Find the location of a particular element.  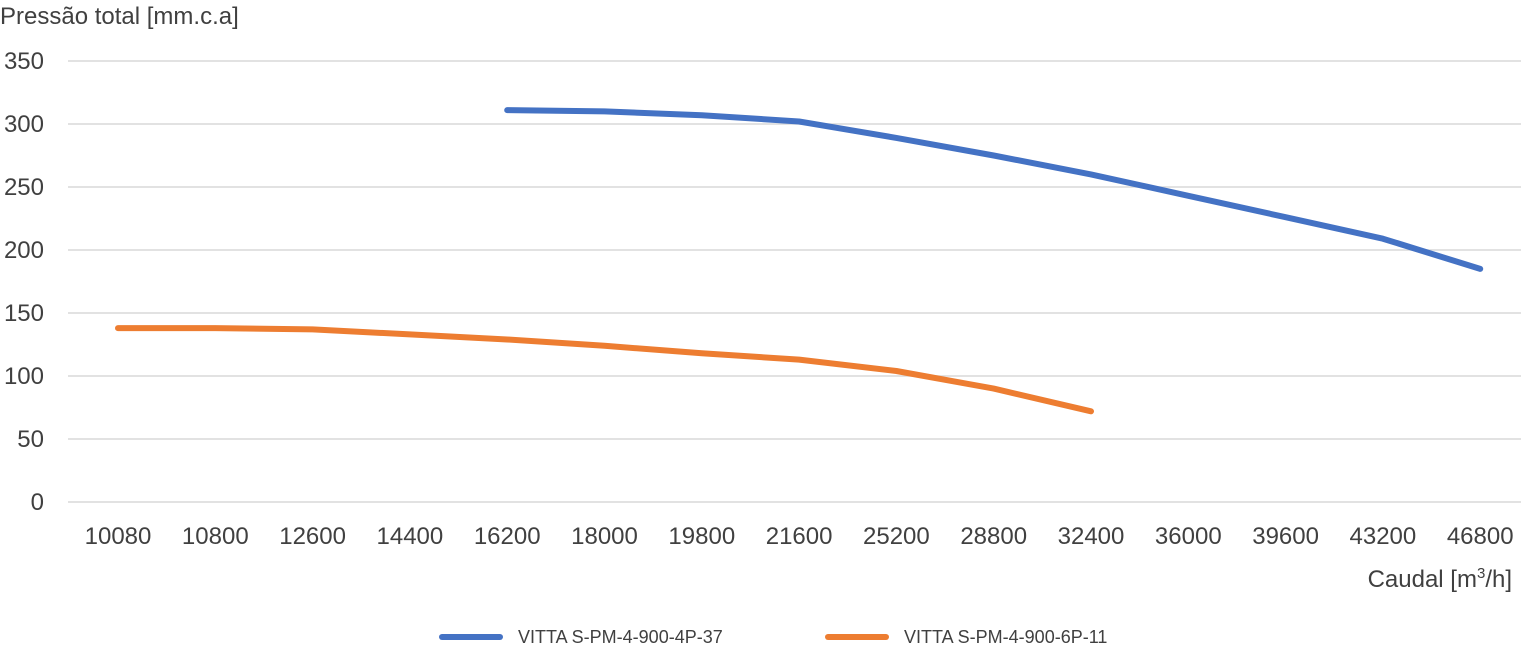

x-tick-label: 43200 is located at coordinates (1383, 536).